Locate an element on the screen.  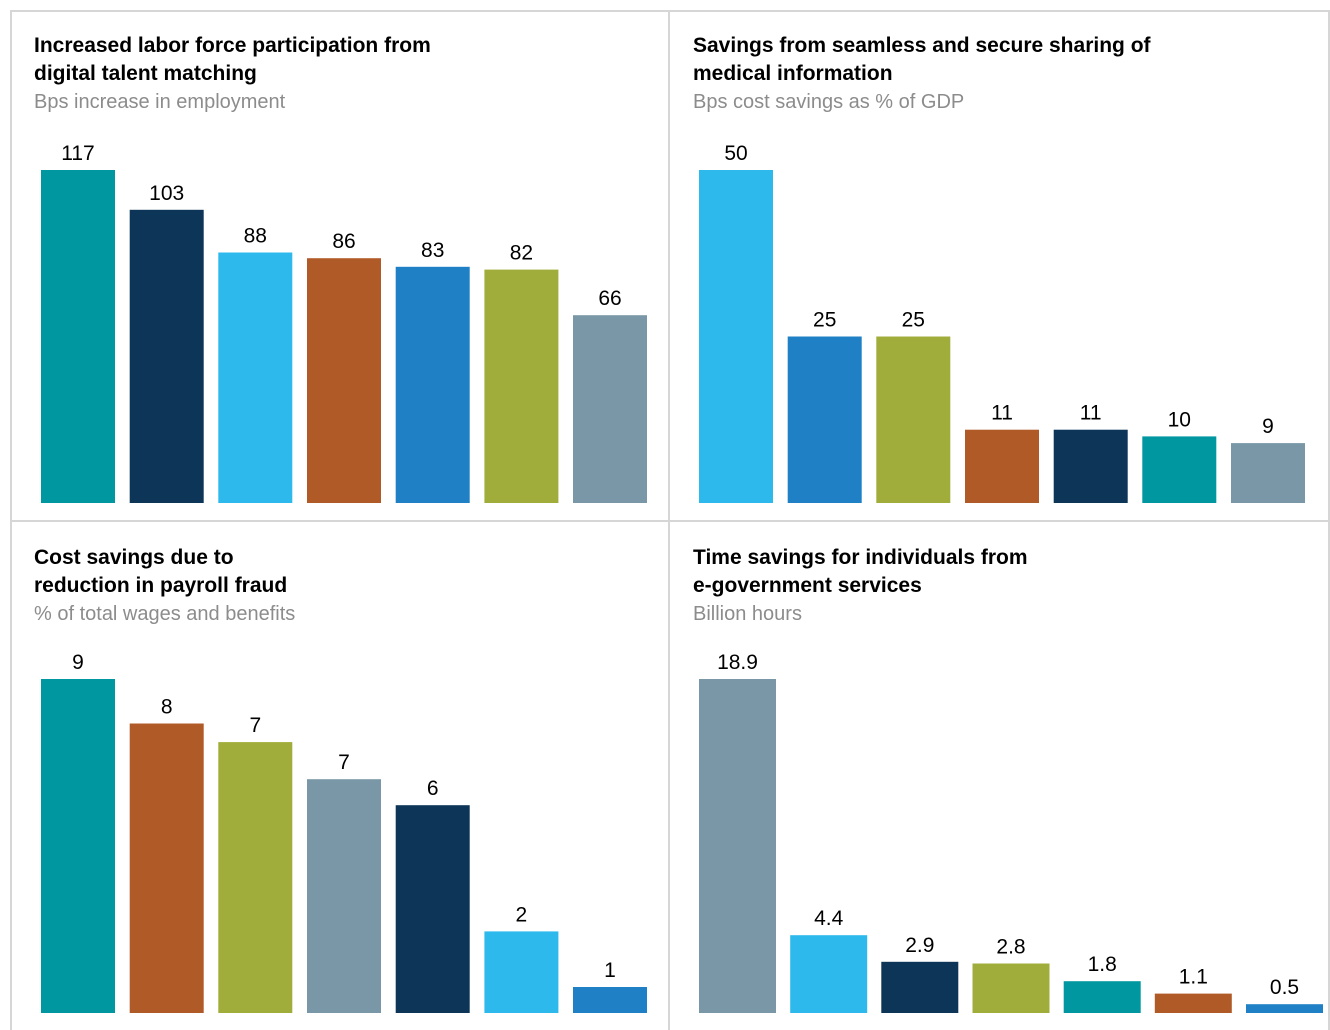
bar-value-label: 10 is located at coordinates (1179, 419).